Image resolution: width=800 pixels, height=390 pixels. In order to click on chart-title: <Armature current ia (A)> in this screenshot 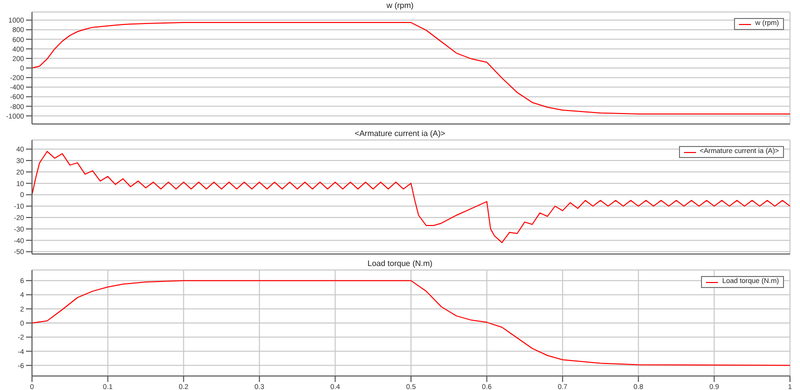, I will do `click(400, 133)`.